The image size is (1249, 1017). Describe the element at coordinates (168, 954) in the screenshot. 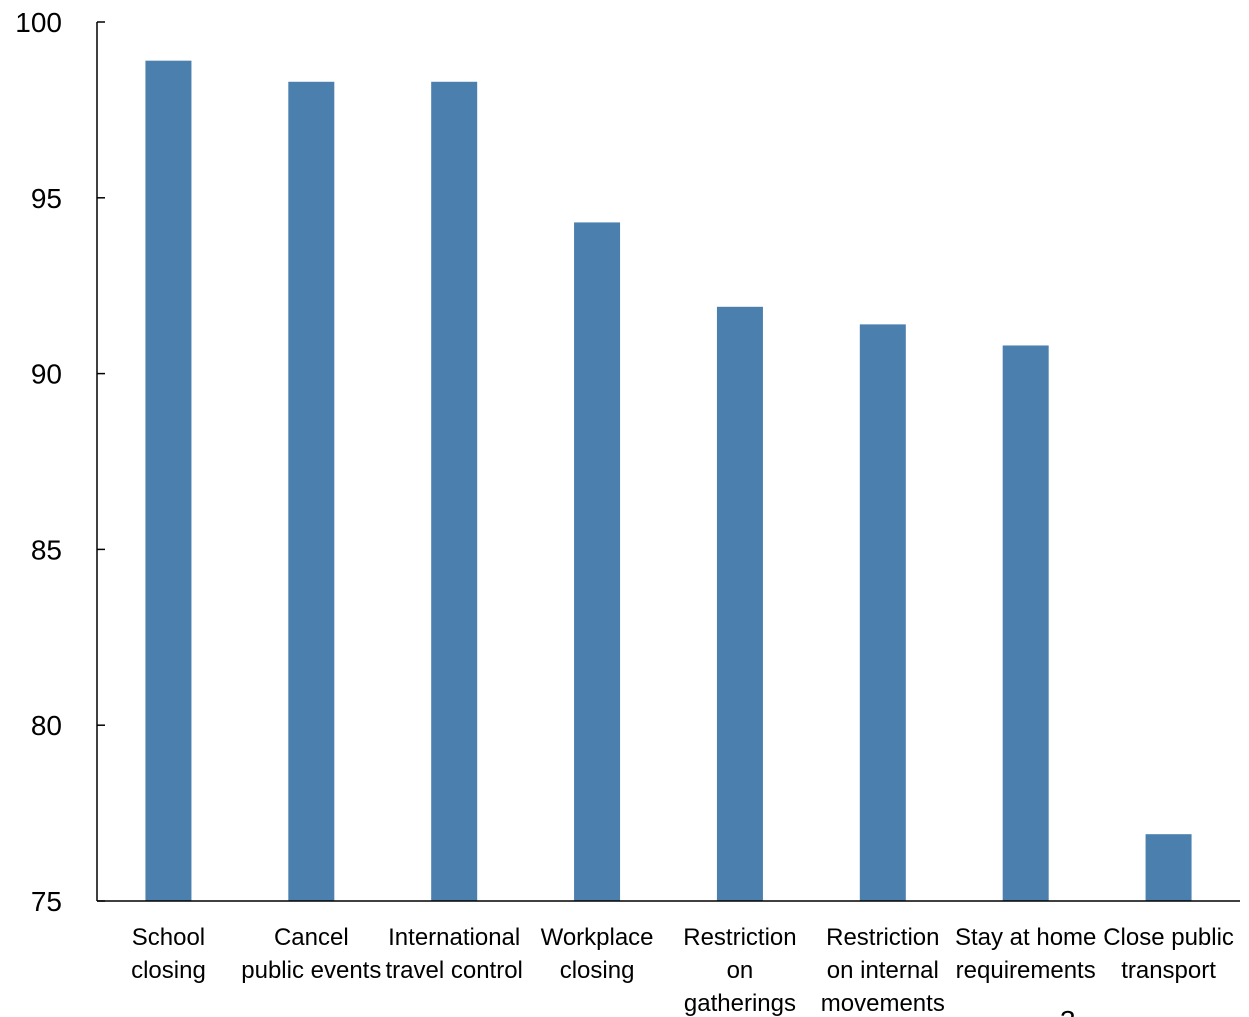

I see `x-category-label: School closing` at that location.